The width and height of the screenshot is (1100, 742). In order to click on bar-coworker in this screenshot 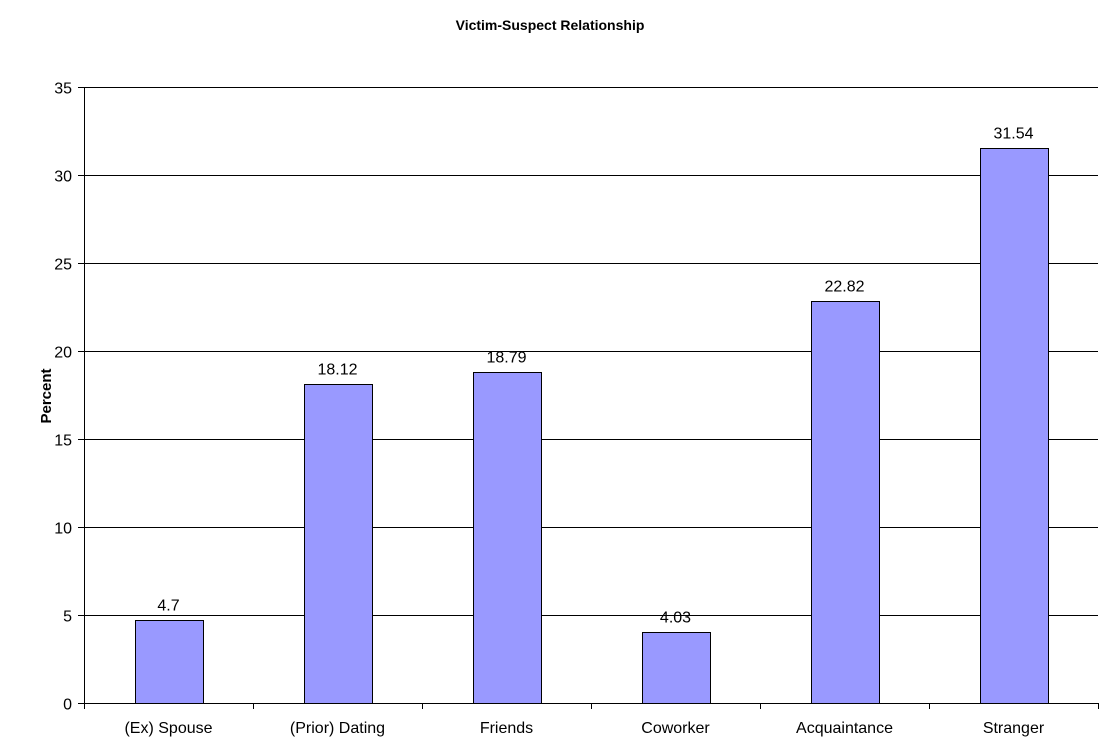, I will do `click(676, 668)`.